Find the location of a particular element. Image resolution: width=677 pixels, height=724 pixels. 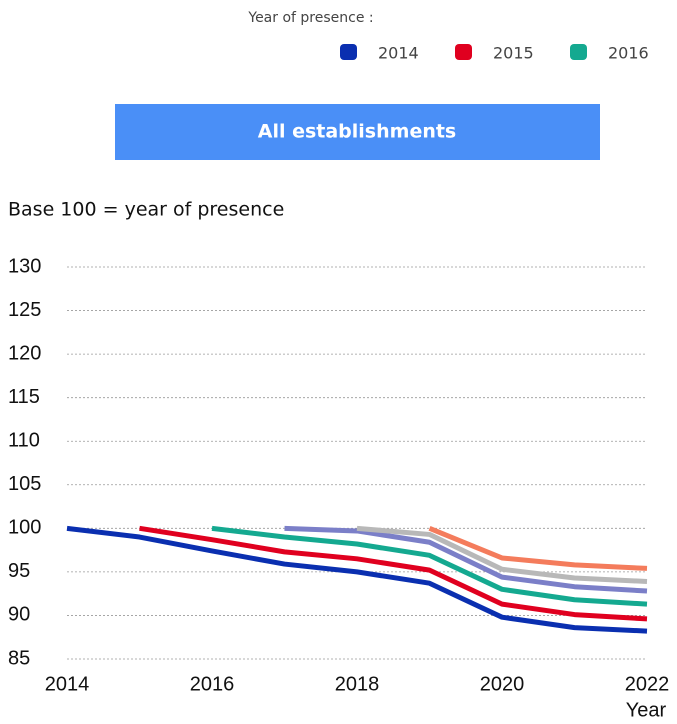

y-tick-label: 110 is located at coordinates (24, 441).